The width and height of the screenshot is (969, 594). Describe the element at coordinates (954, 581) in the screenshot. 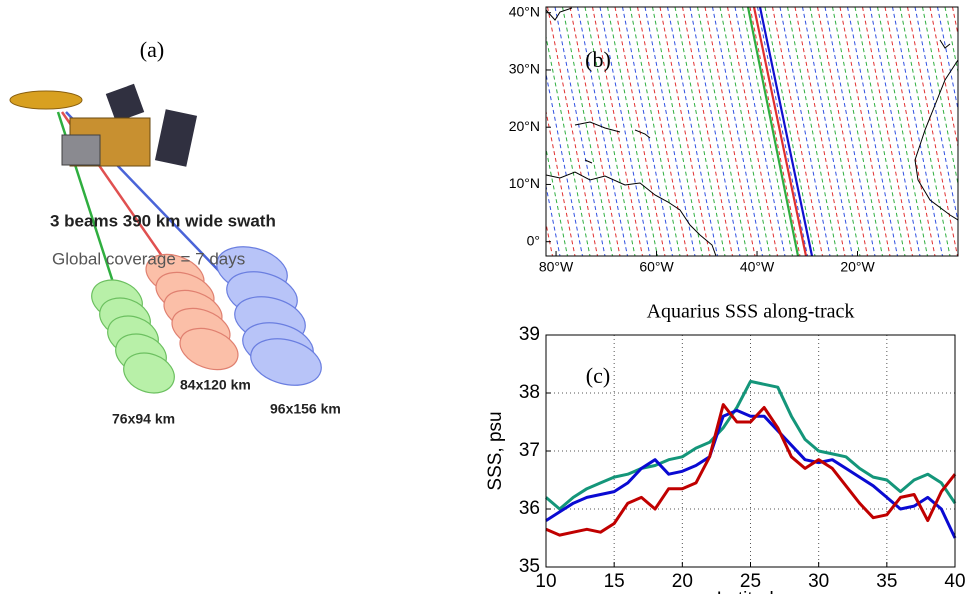

I see `x-tick-label: 40` at that location.